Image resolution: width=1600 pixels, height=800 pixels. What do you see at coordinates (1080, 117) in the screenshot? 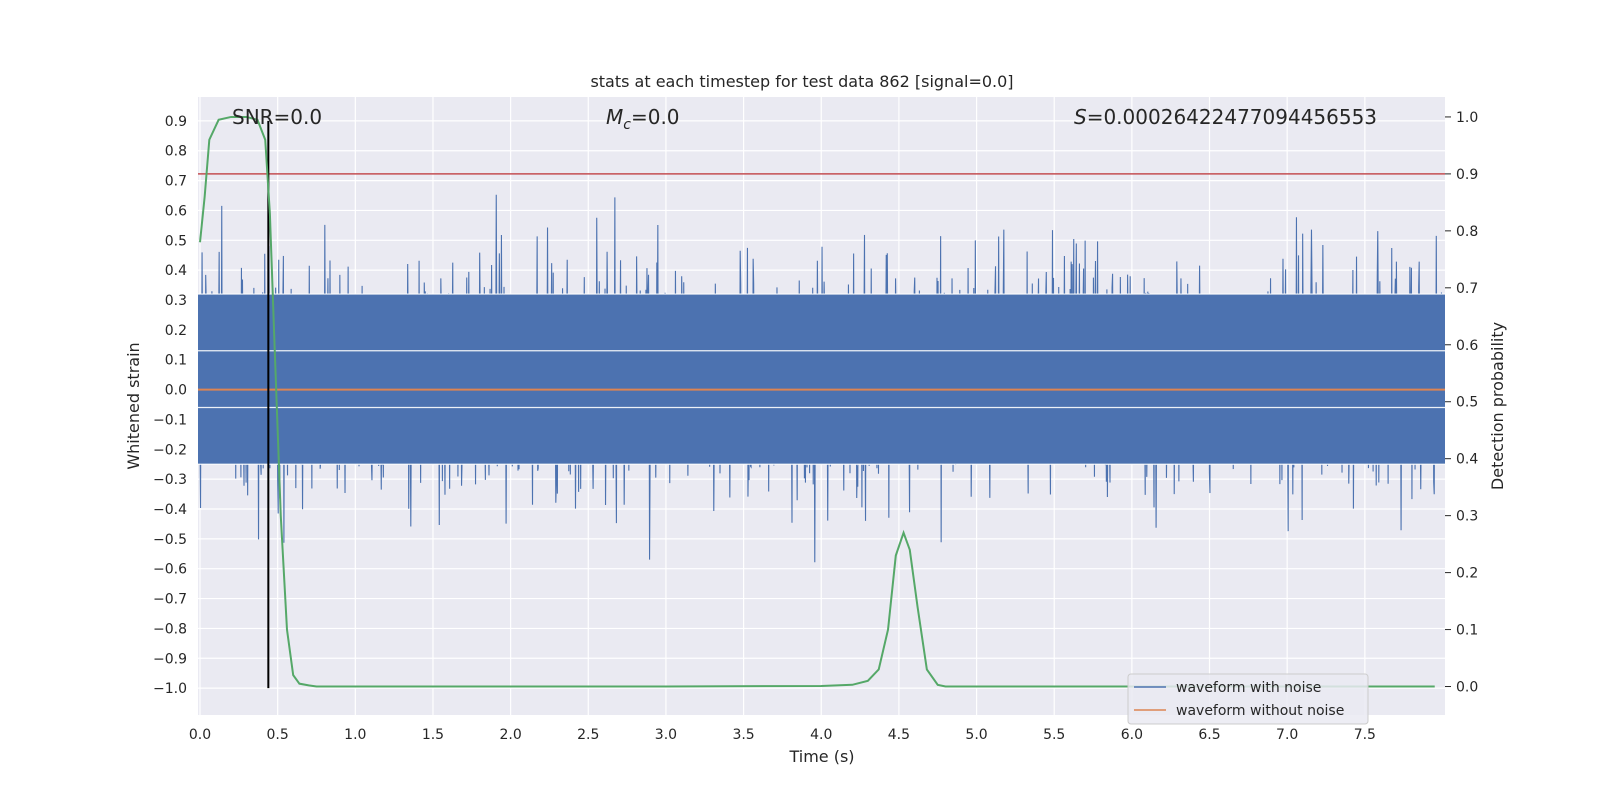
I see `annotation-score-symbol: S` at bounding box center [1080, 117].